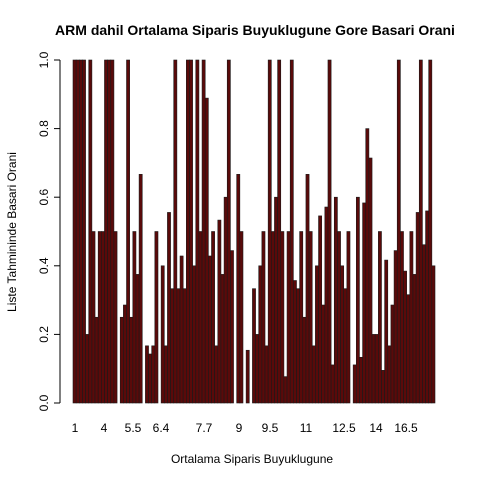 Image resolution: width=480 pixels, height=480 pixels. What do you see at coordinates (252, 459) in the screenshot?
I see `x-axis-label: Ortalama Siparis Buyuklugune` at bounding box center [252, 459].